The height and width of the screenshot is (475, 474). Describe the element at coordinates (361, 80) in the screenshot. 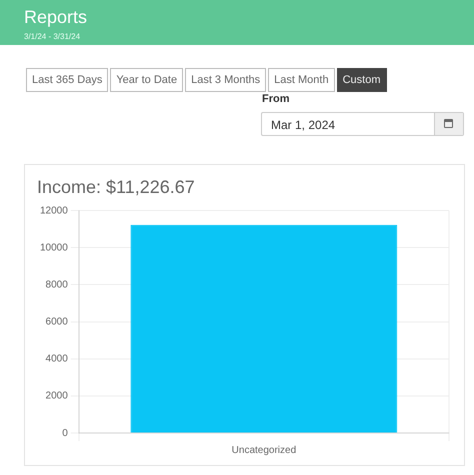

I see `text: Custom` at that location.